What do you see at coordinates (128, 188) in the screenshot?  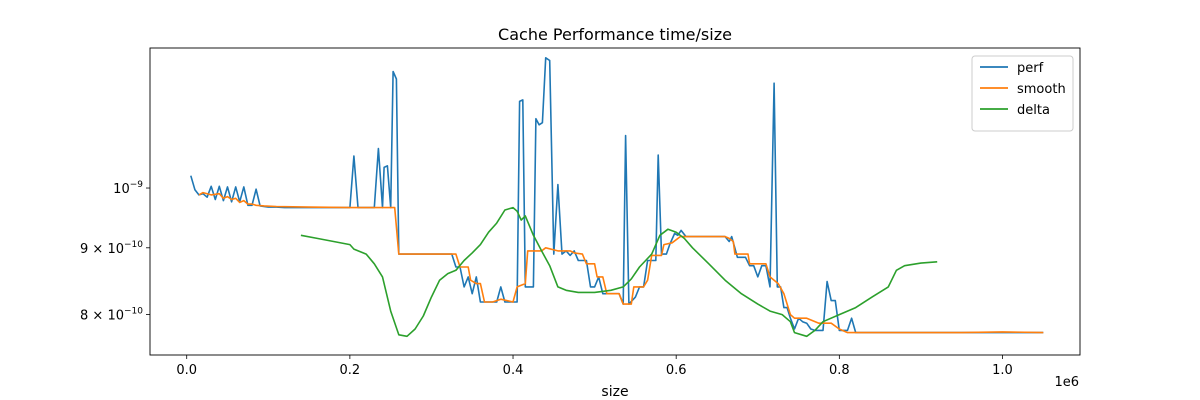 I see `y-tick-label: 10−9` at bounding box center [128, 188].